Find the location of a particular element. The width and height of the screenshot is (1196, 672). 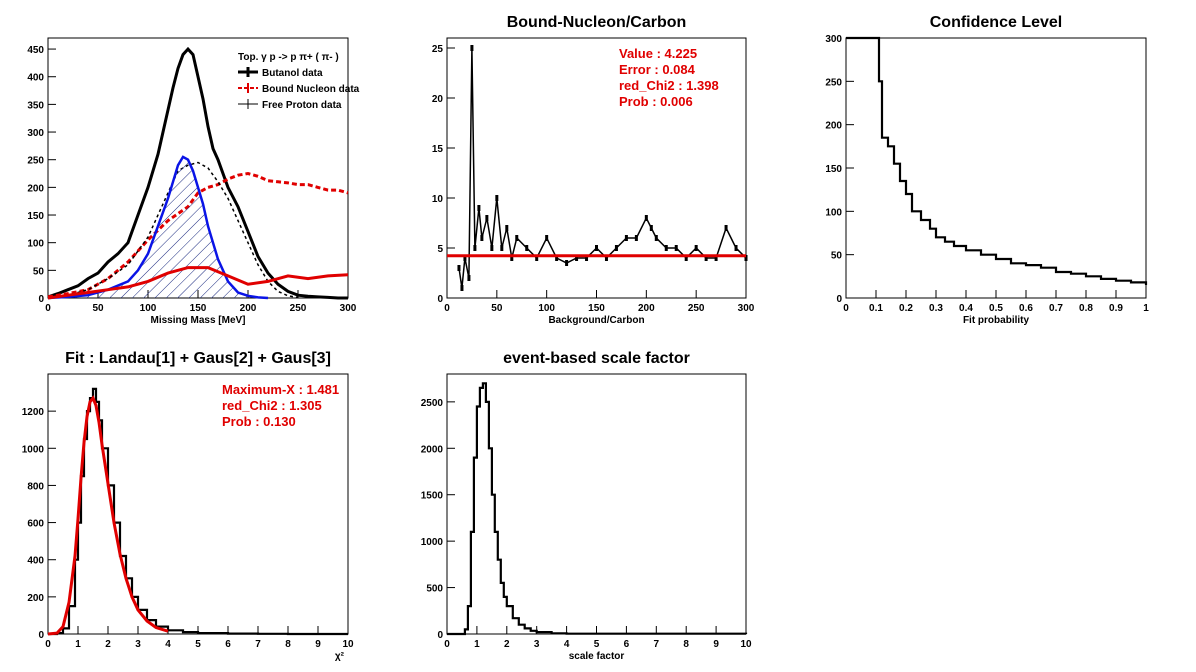

x-tick-label-p2: 0 is located at coordinates (447, 308).